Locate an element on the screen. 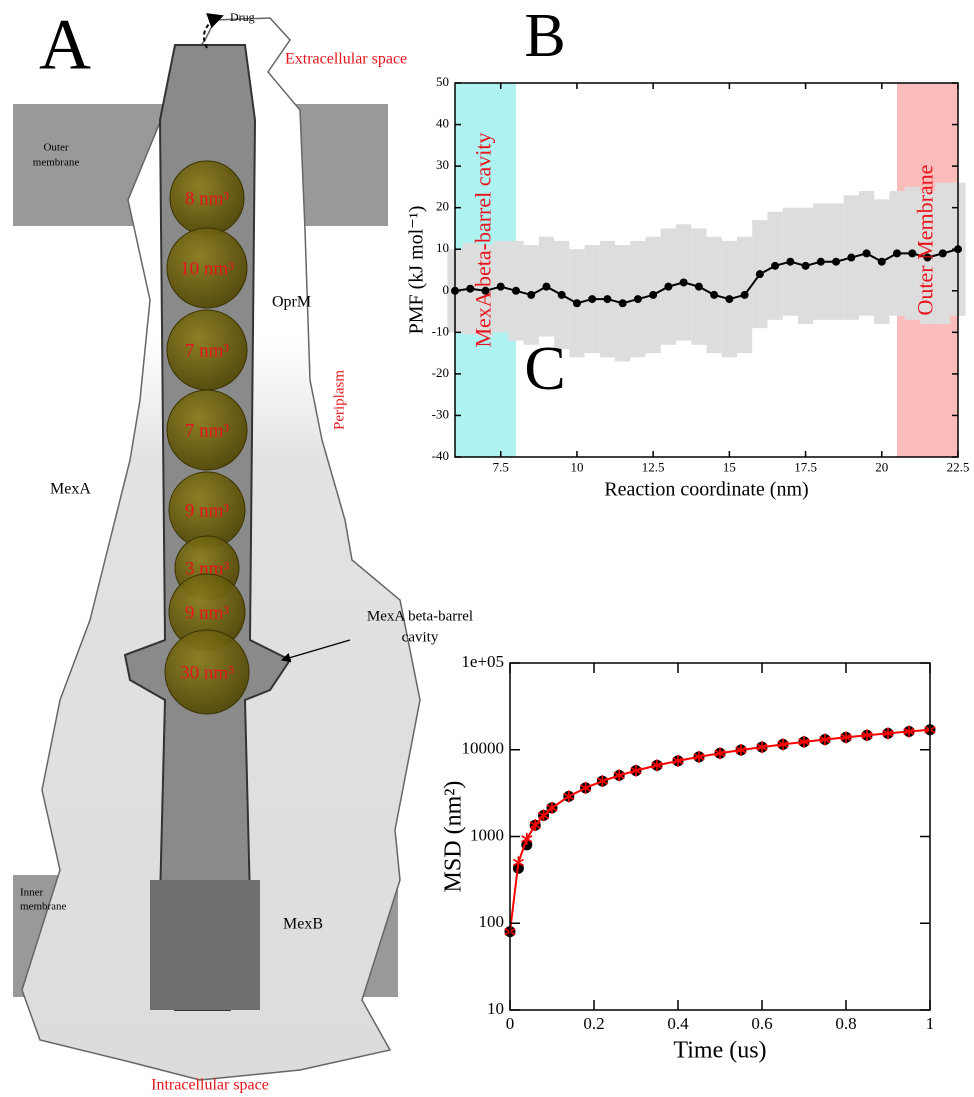 This screenshot has height=1097, width=974. x-axis-label: Time (us) is located at coordinates (719, 1051).